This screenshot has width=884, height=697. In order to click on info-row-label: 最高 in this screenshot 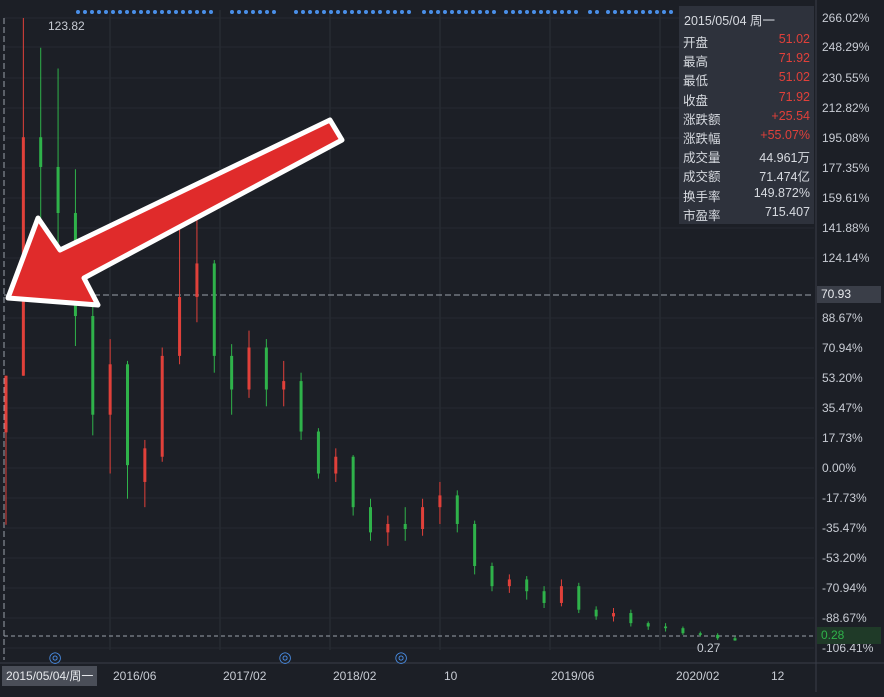, I will do `click(696, 62)`.